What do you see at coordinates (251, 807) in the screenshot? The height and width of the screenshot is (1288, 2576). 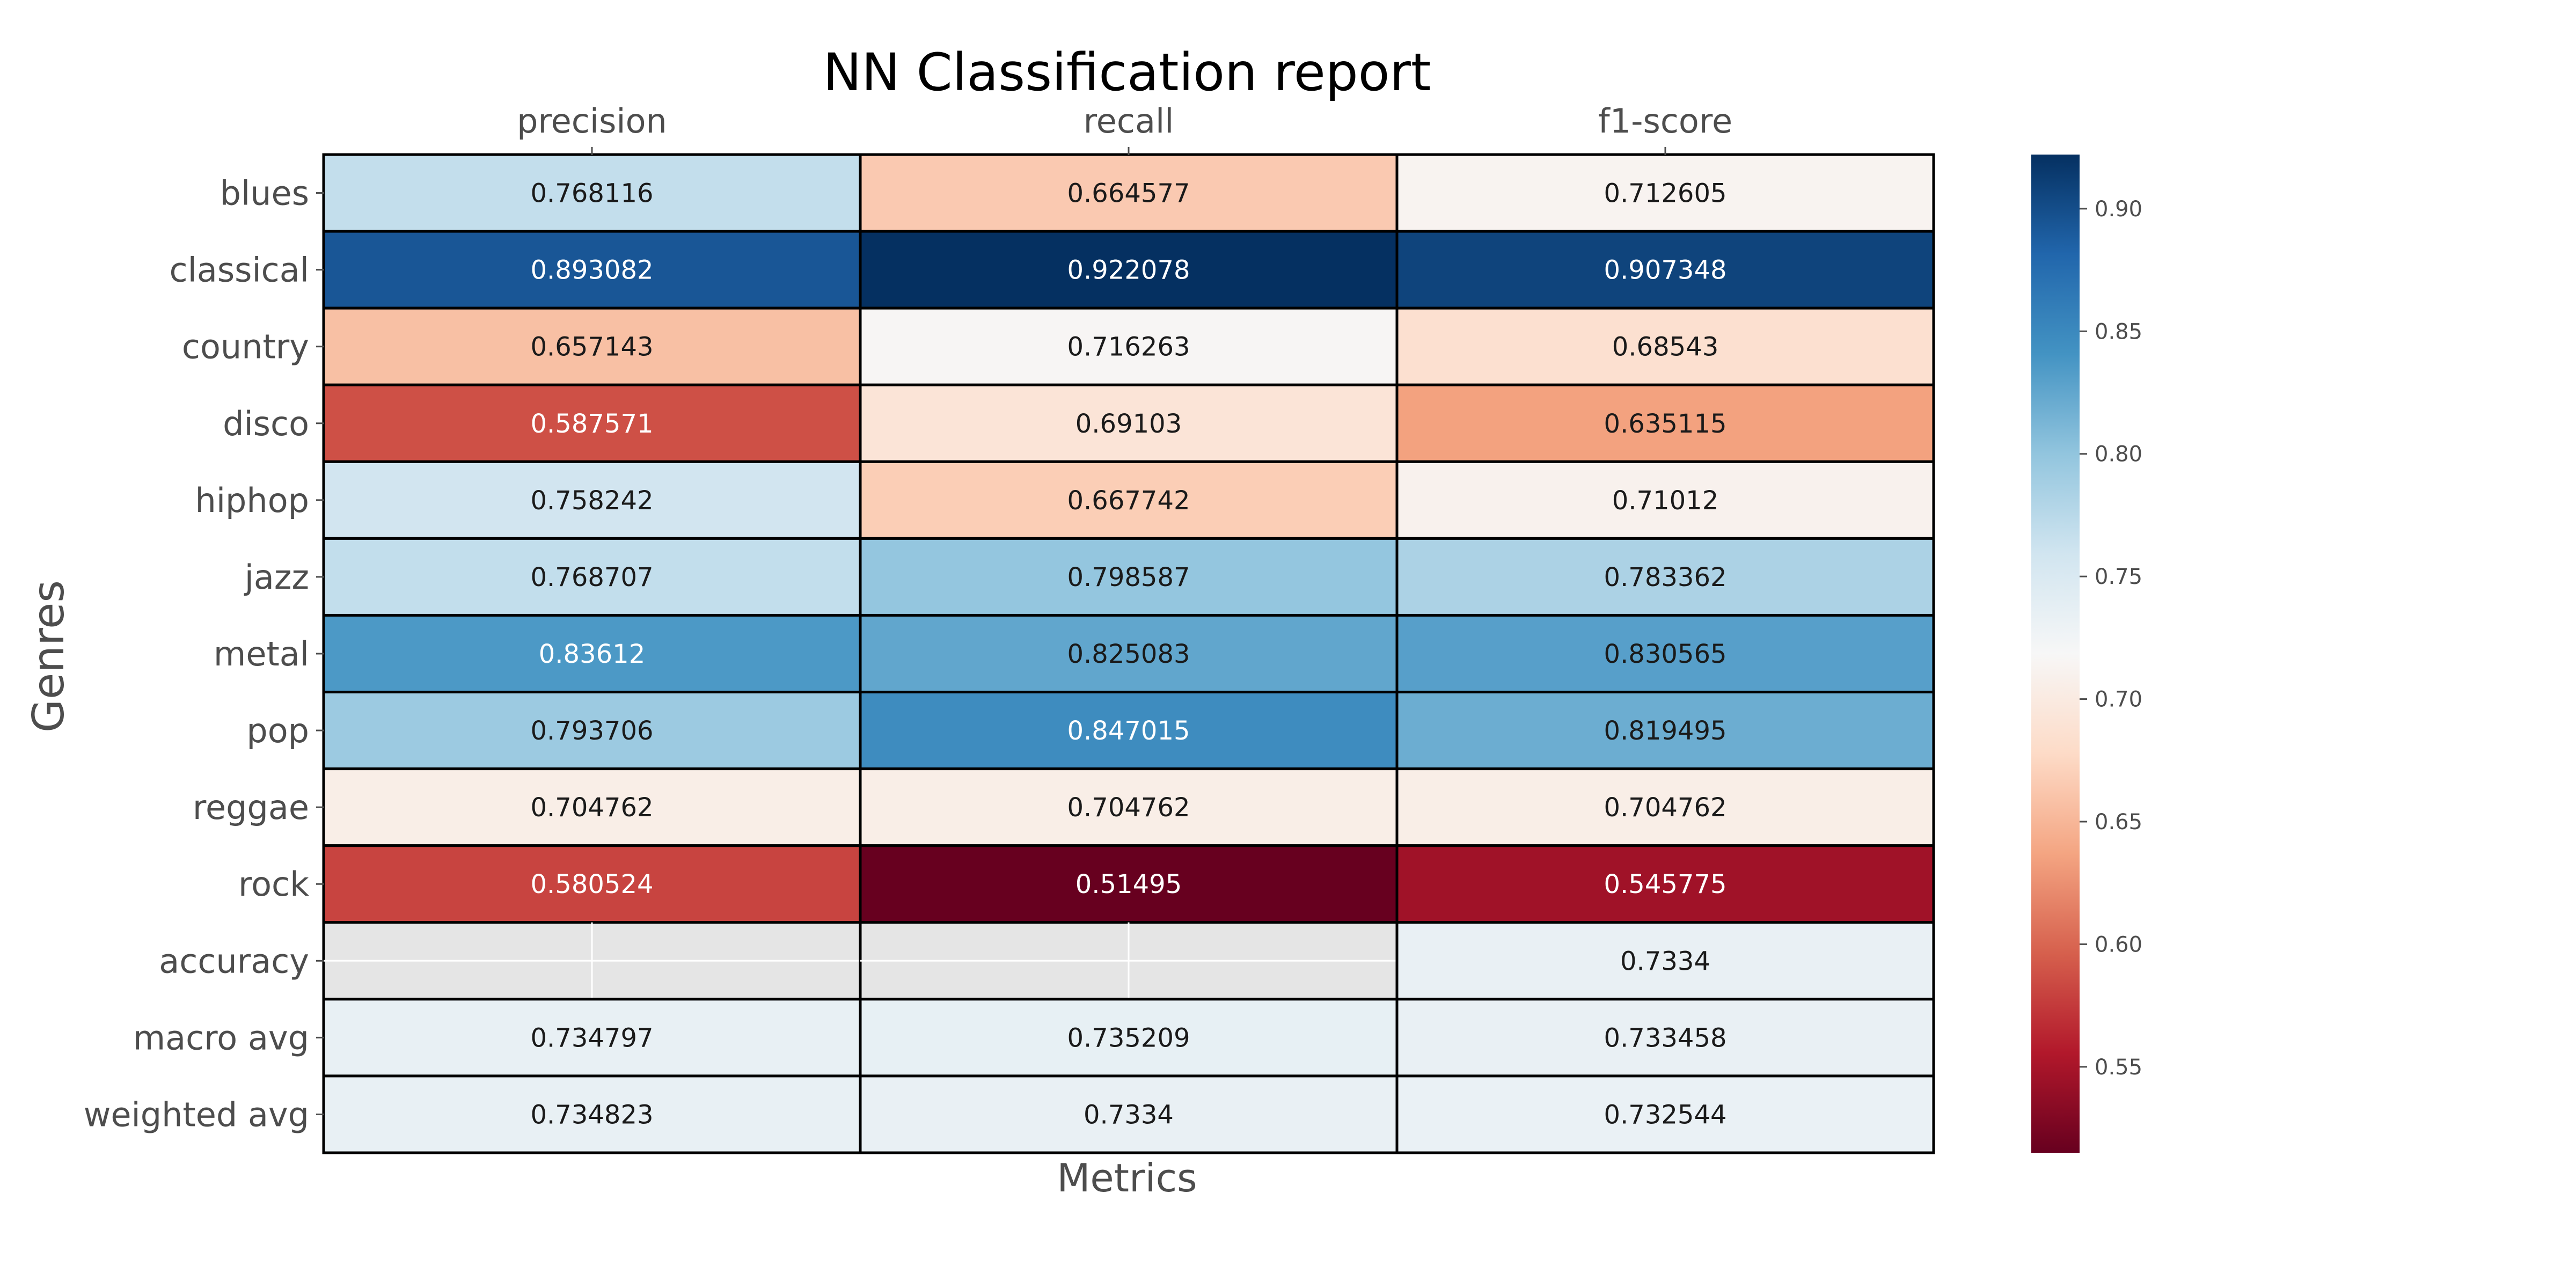 I see `row-label: reggae` at bounding box center [251, 807].